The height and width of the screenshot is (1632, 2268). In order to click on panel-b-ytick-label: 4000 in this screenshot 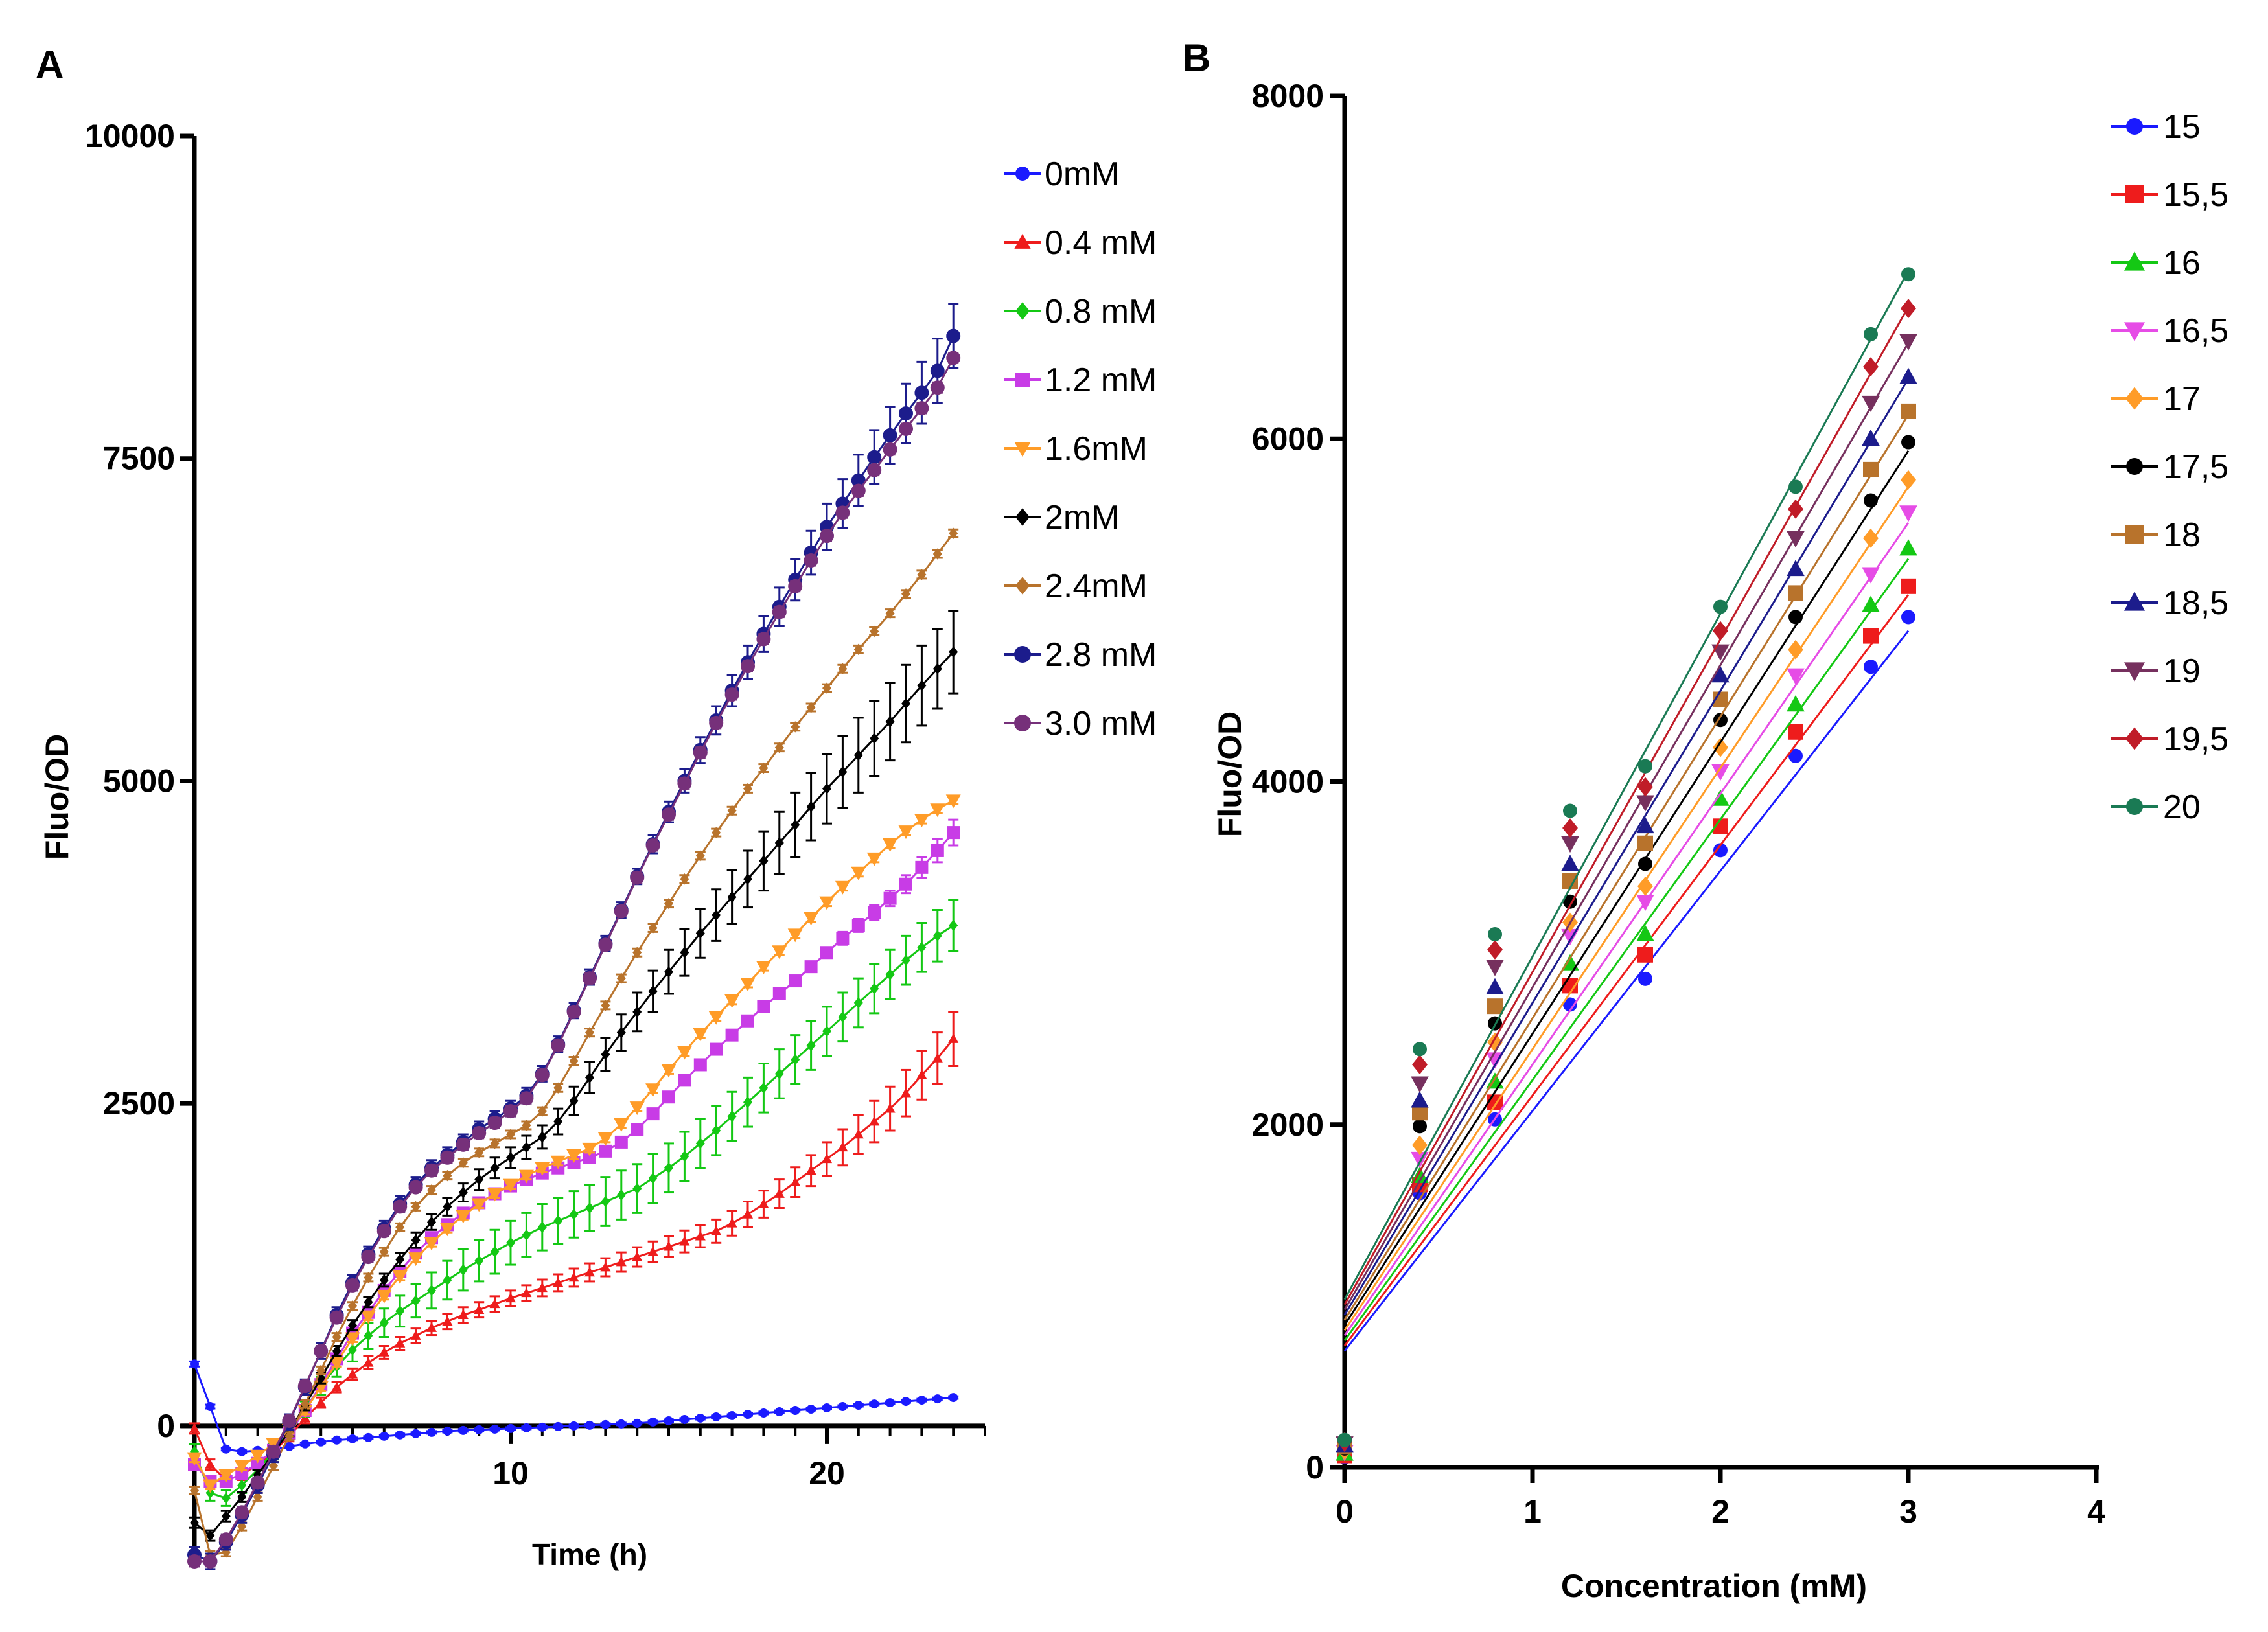, I will do `click(1288, 782)`.